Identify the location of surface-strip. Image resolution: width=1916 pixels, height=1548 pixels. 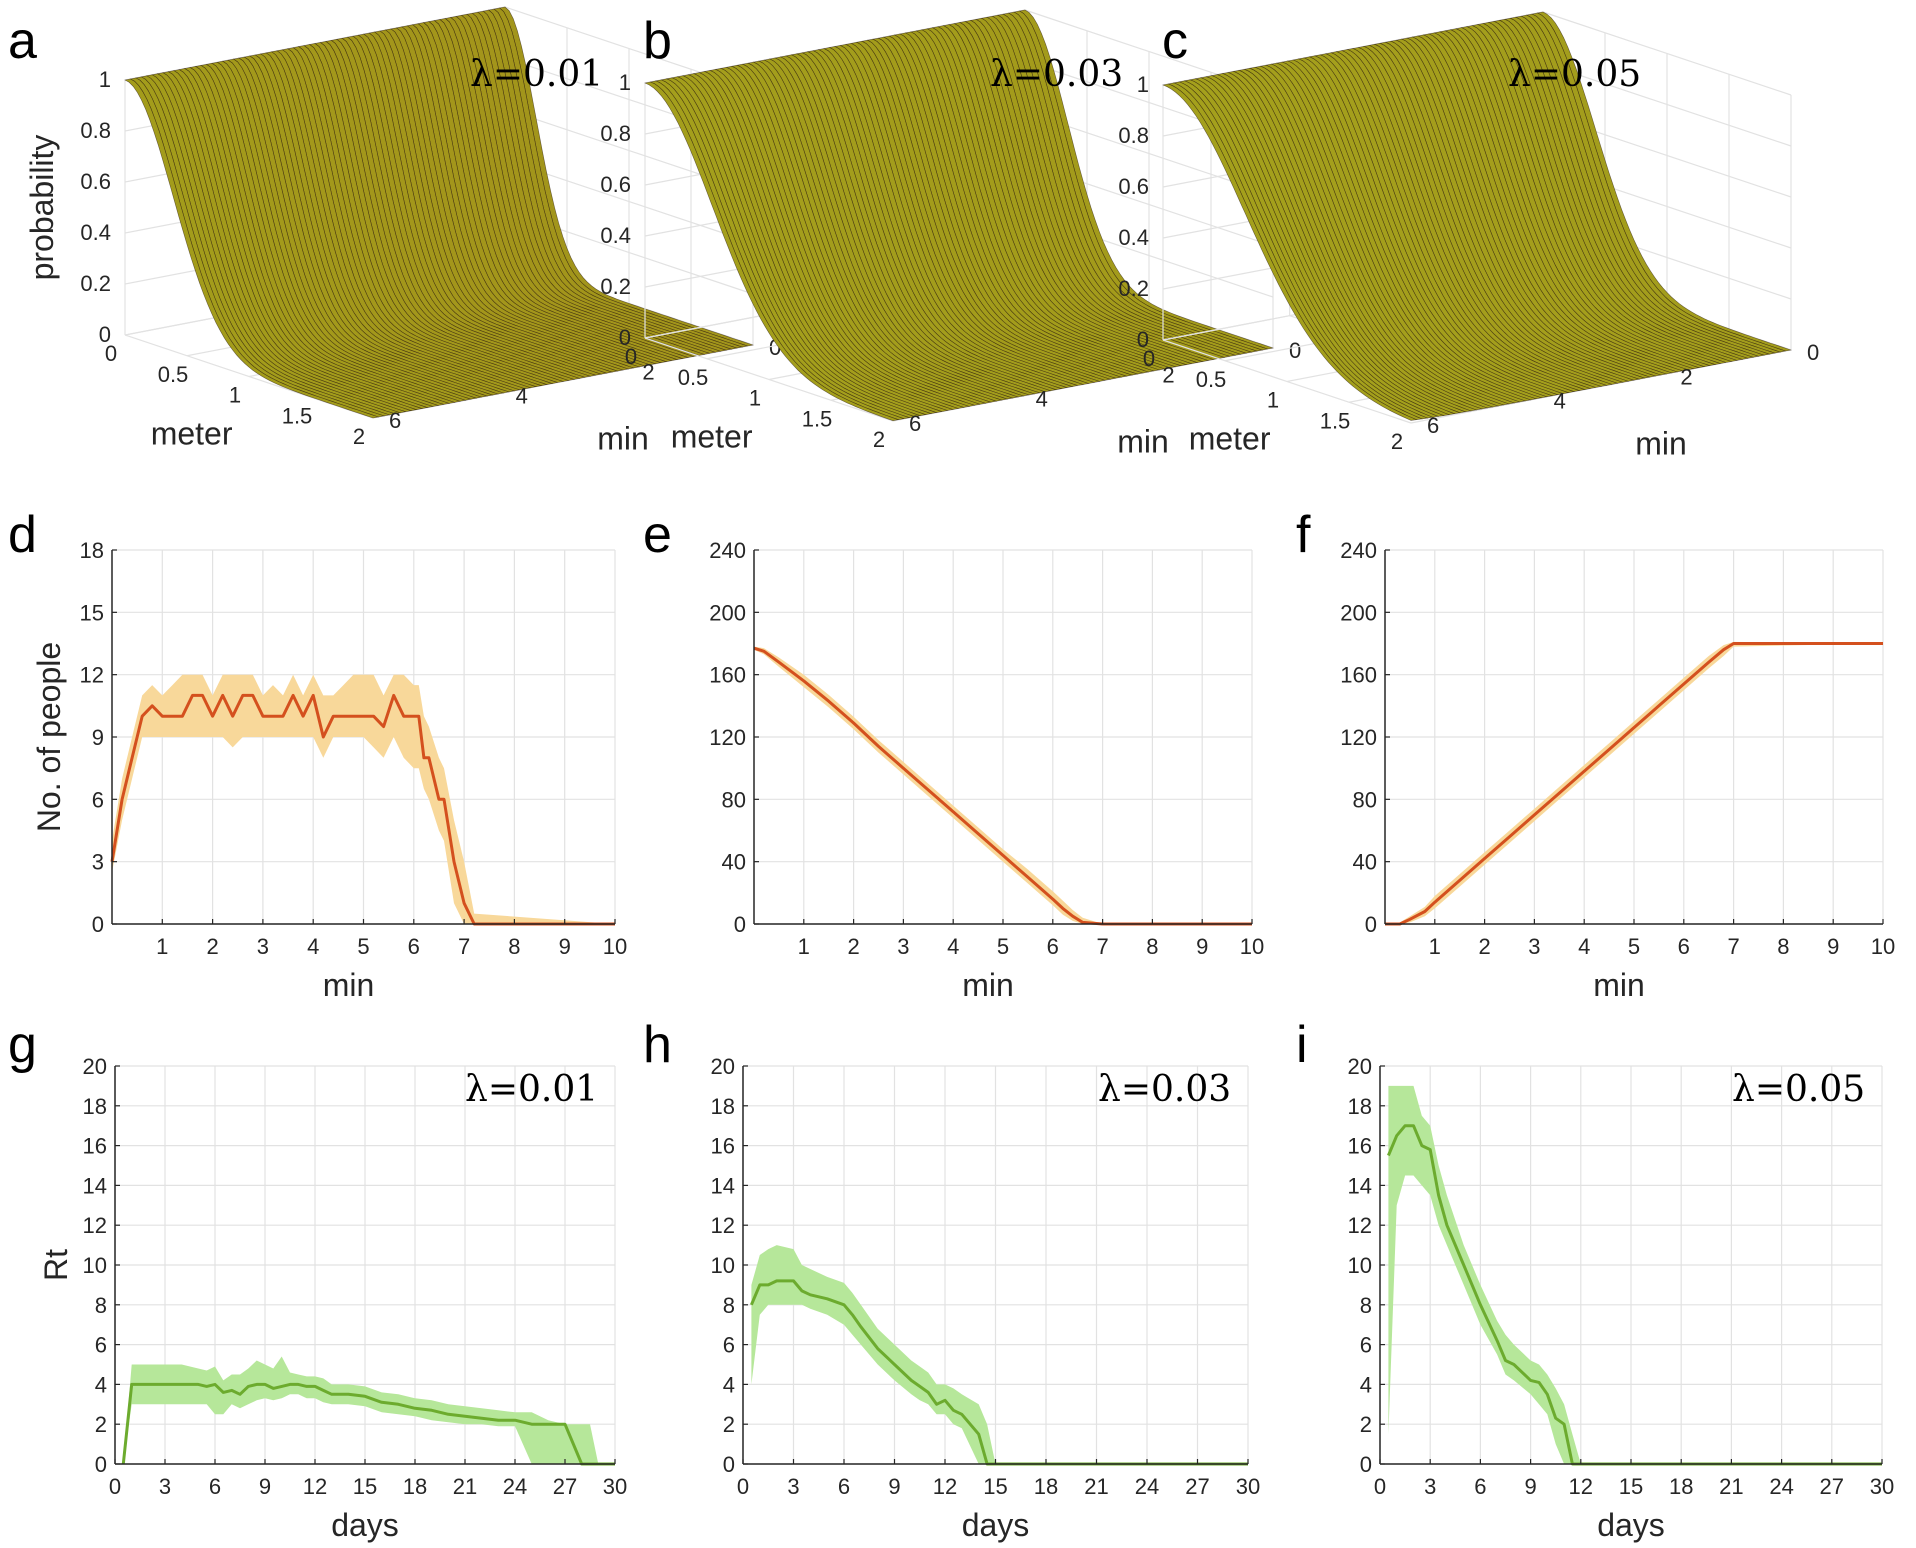
(1289, 252).